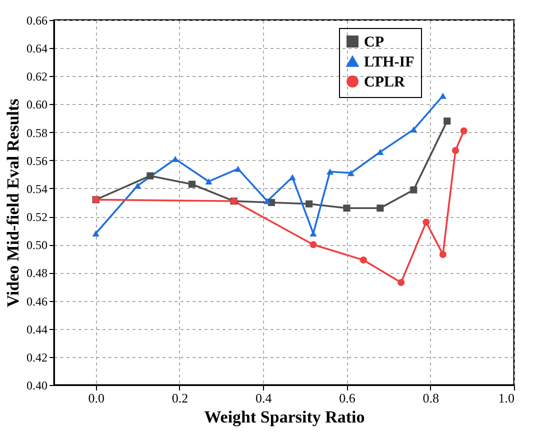 Image resolution: width=560 pixels, height=443 pixels. What do you see at coordinates (430, 398) in the screenshot?
I see `x-tick-label: 0.8` at bounding box center [430, 398].